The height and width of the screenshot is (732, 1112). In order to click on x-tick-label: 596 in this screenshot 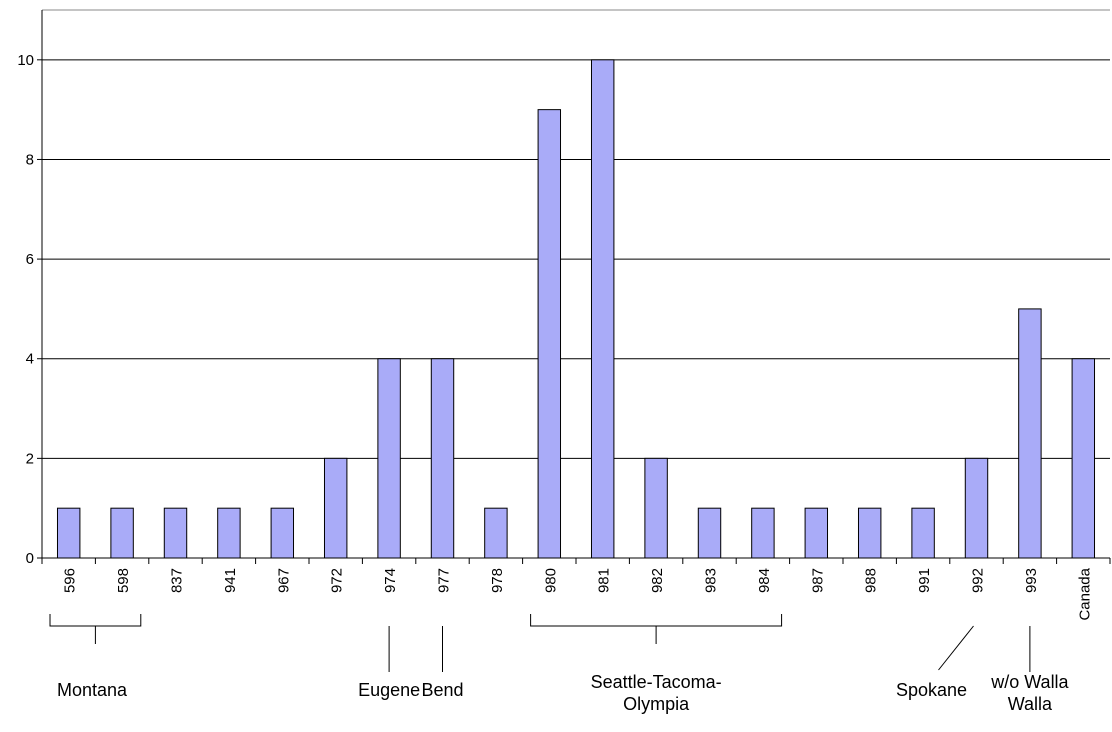, I will do `click(70, 580)`.